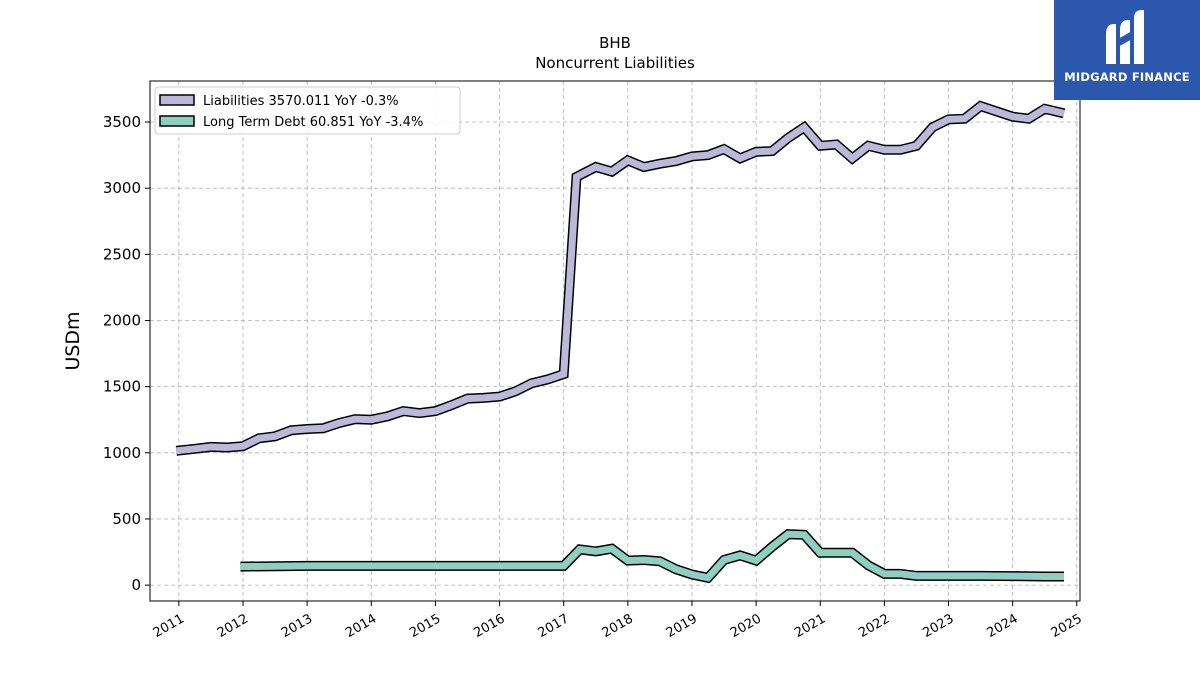  What do you see at coordinates (122, 122) in the screenshot?
I see `y-tick-label: 3500` at bounding box center [122, 122].